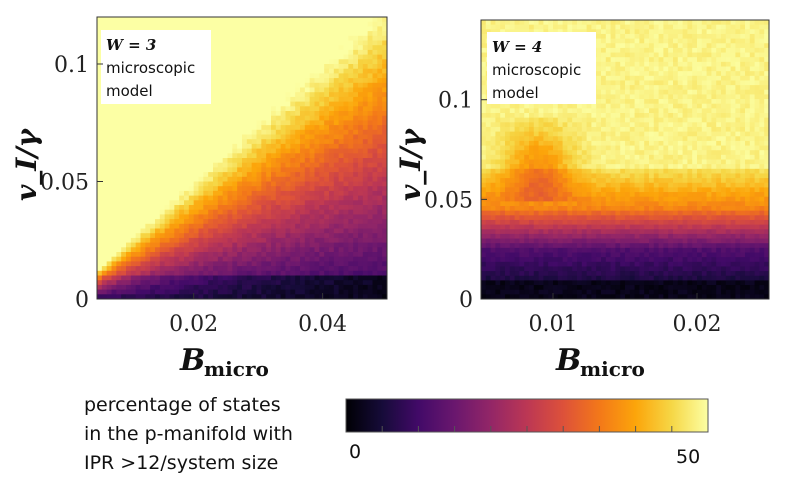 This screenshot has height=488, width=788. Describe the element at coordinates (322, 324) in the screenshot. I see `x-tick-label: 0.04` at that location.